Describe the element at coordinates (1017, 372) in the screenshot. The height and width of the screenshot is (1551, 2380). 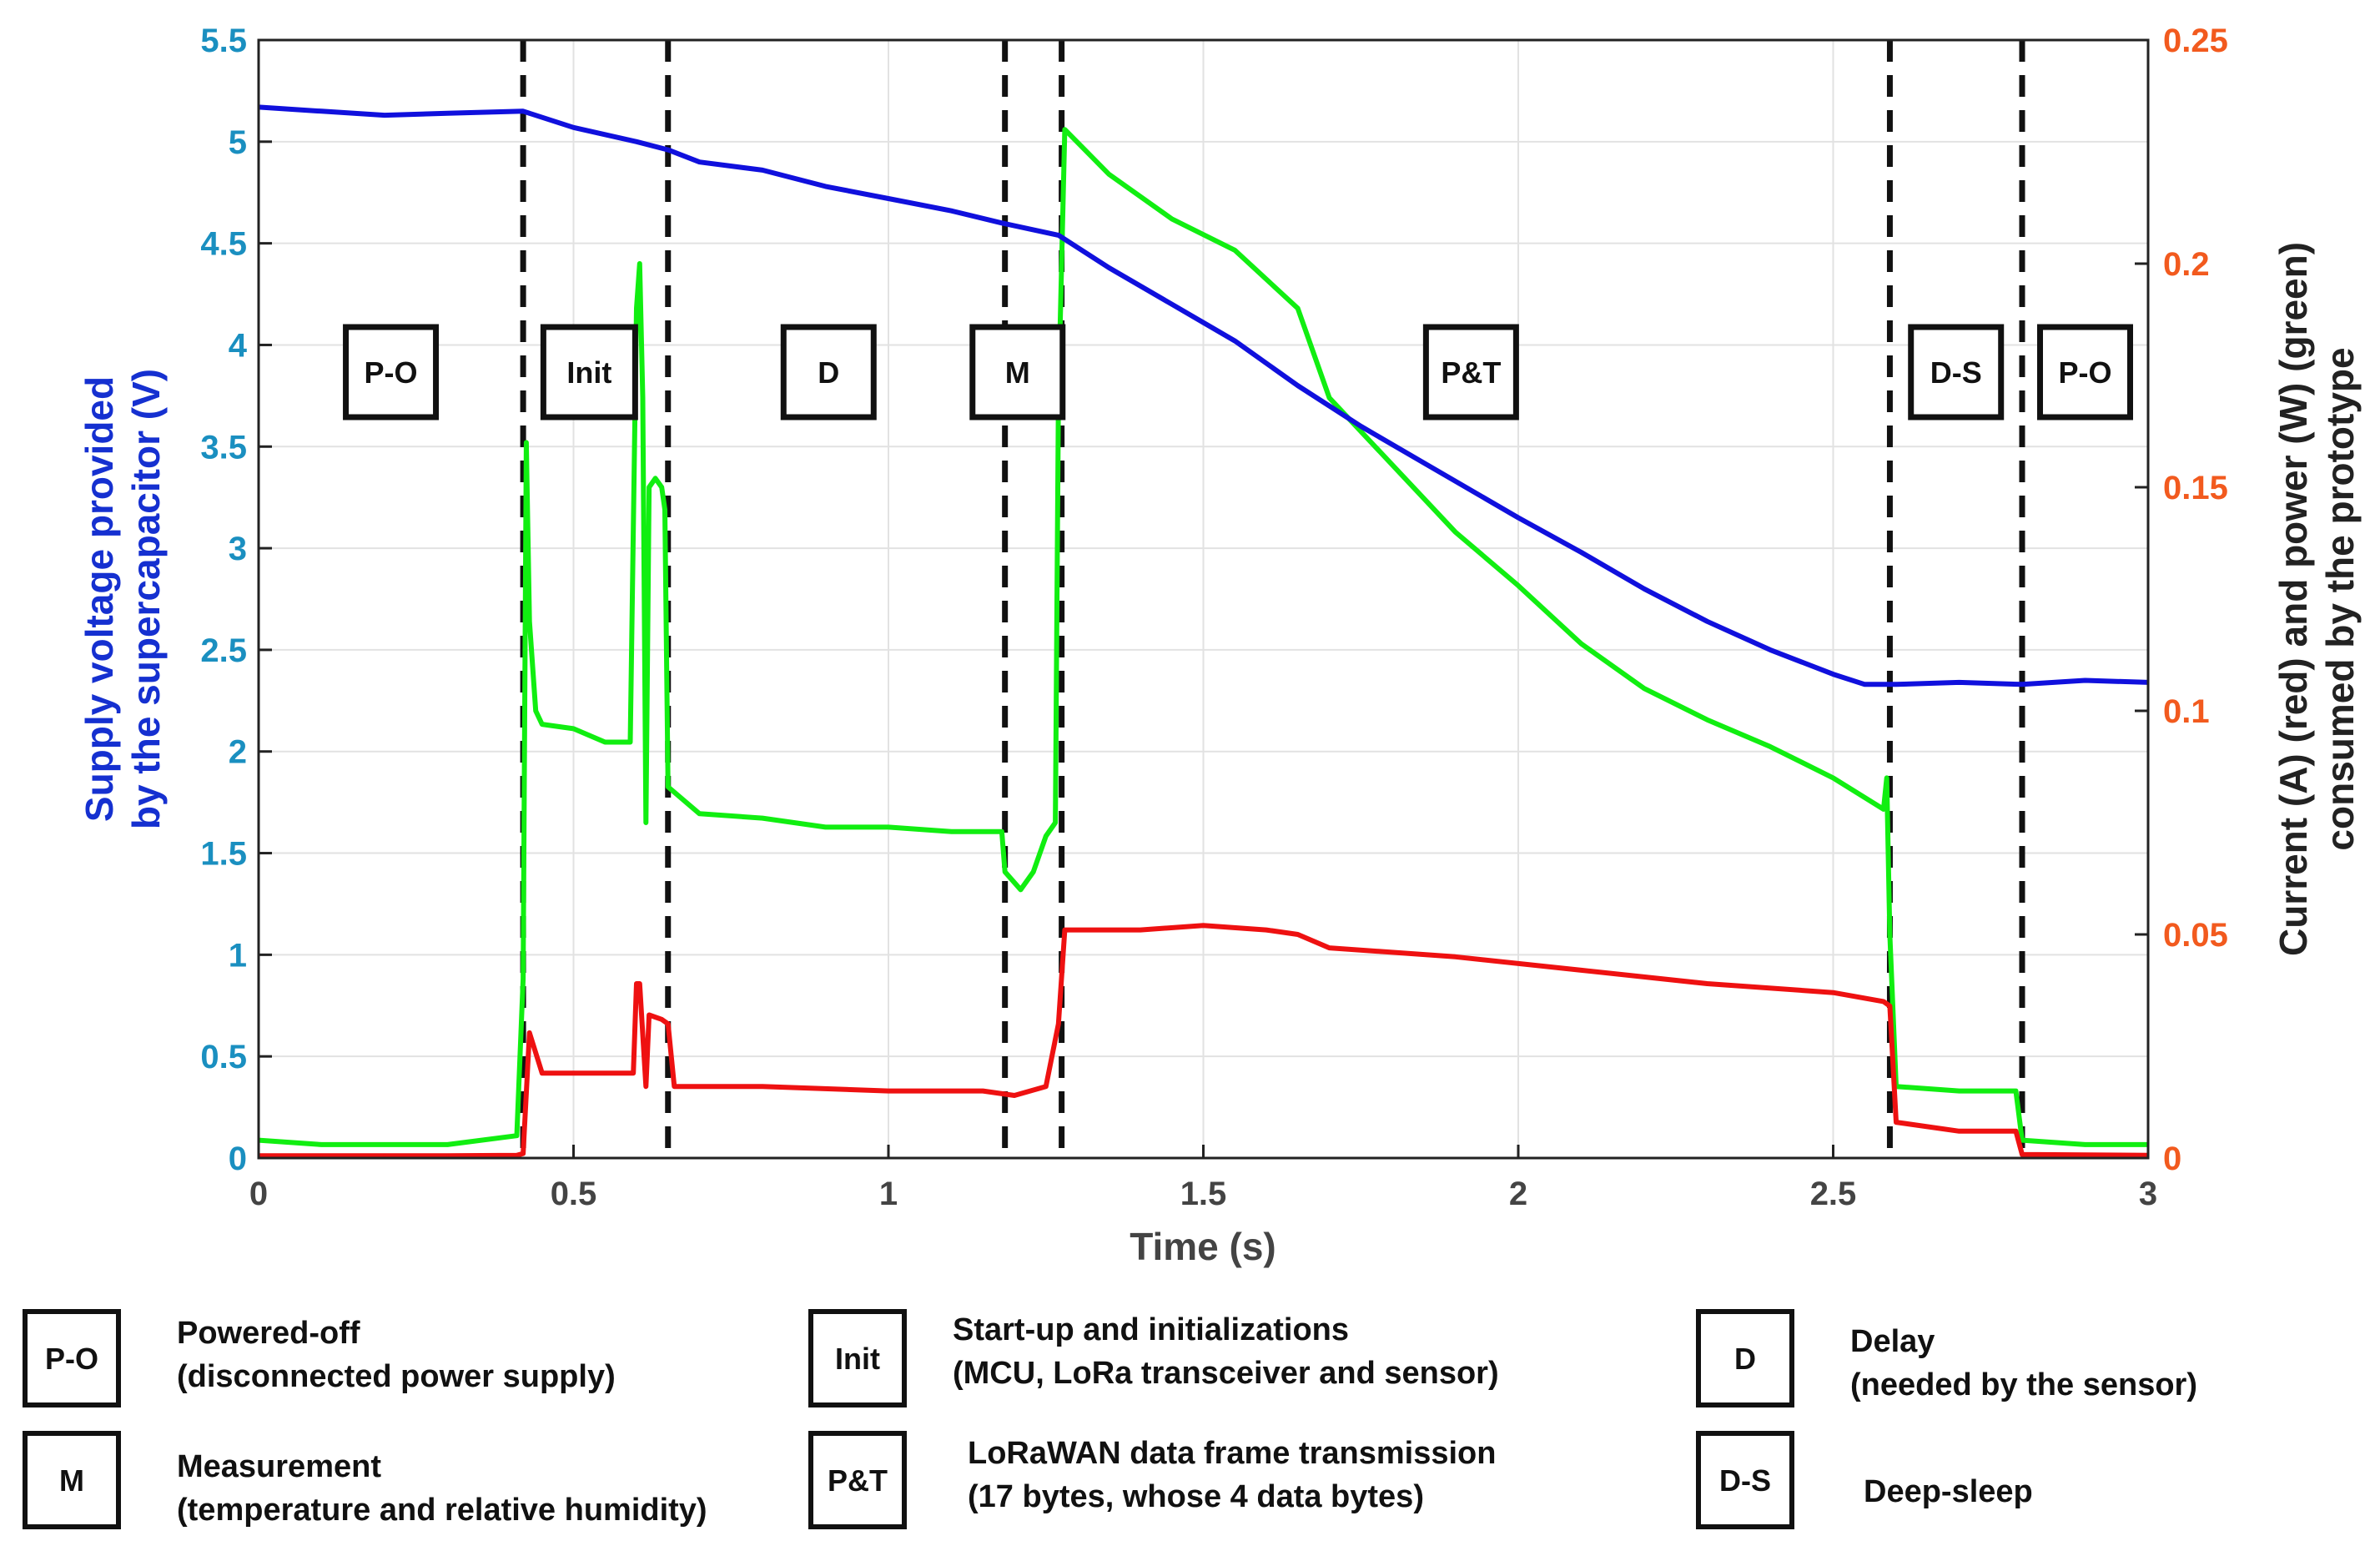
I see `phase-label-box: M` at that location.